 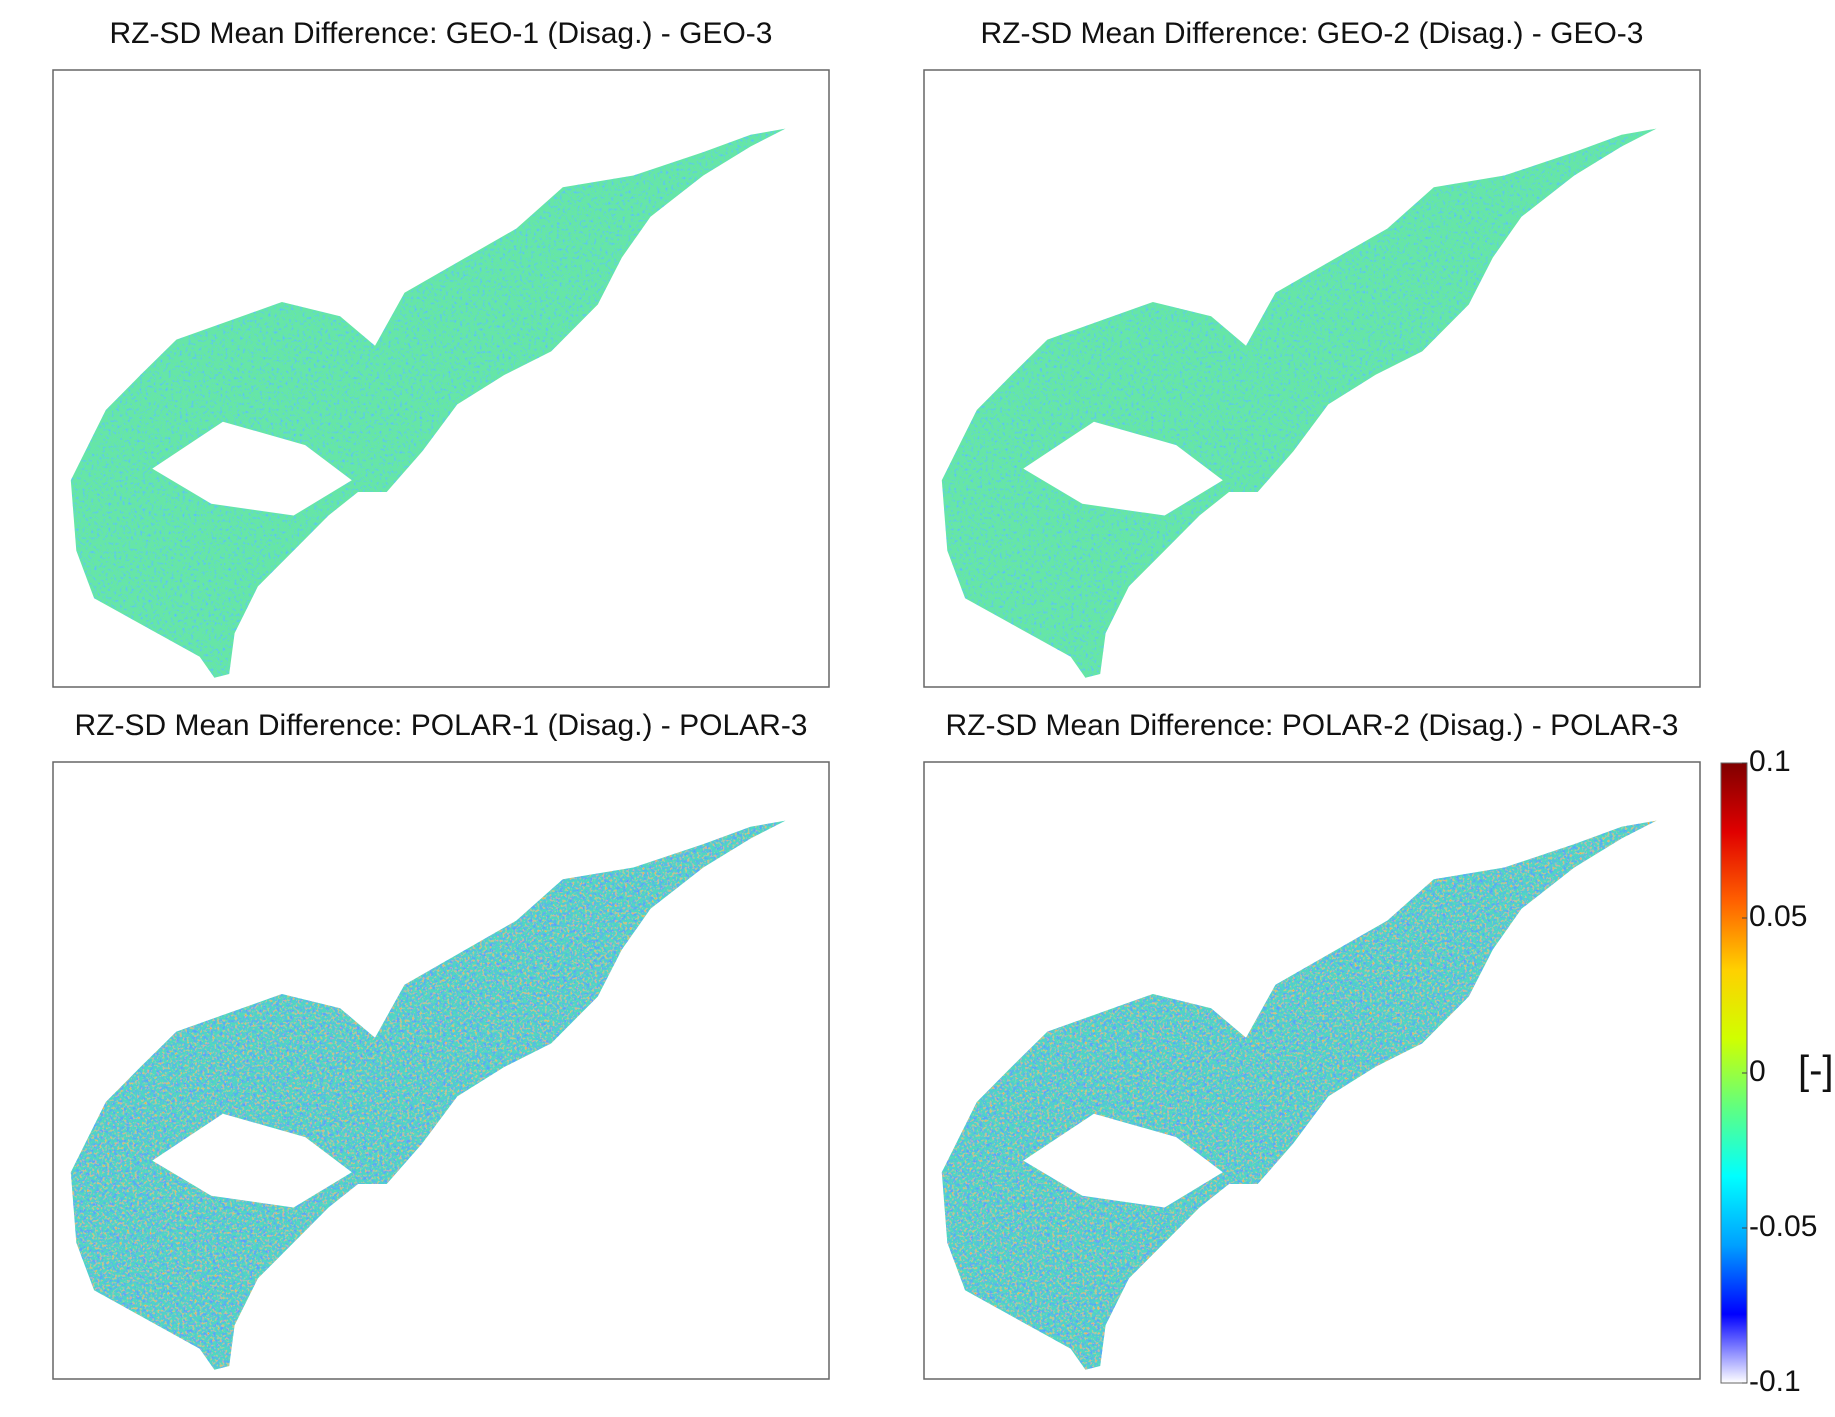 I want to click on colorbar-tick-label: -0.05, so click(x=1783, y=1226).